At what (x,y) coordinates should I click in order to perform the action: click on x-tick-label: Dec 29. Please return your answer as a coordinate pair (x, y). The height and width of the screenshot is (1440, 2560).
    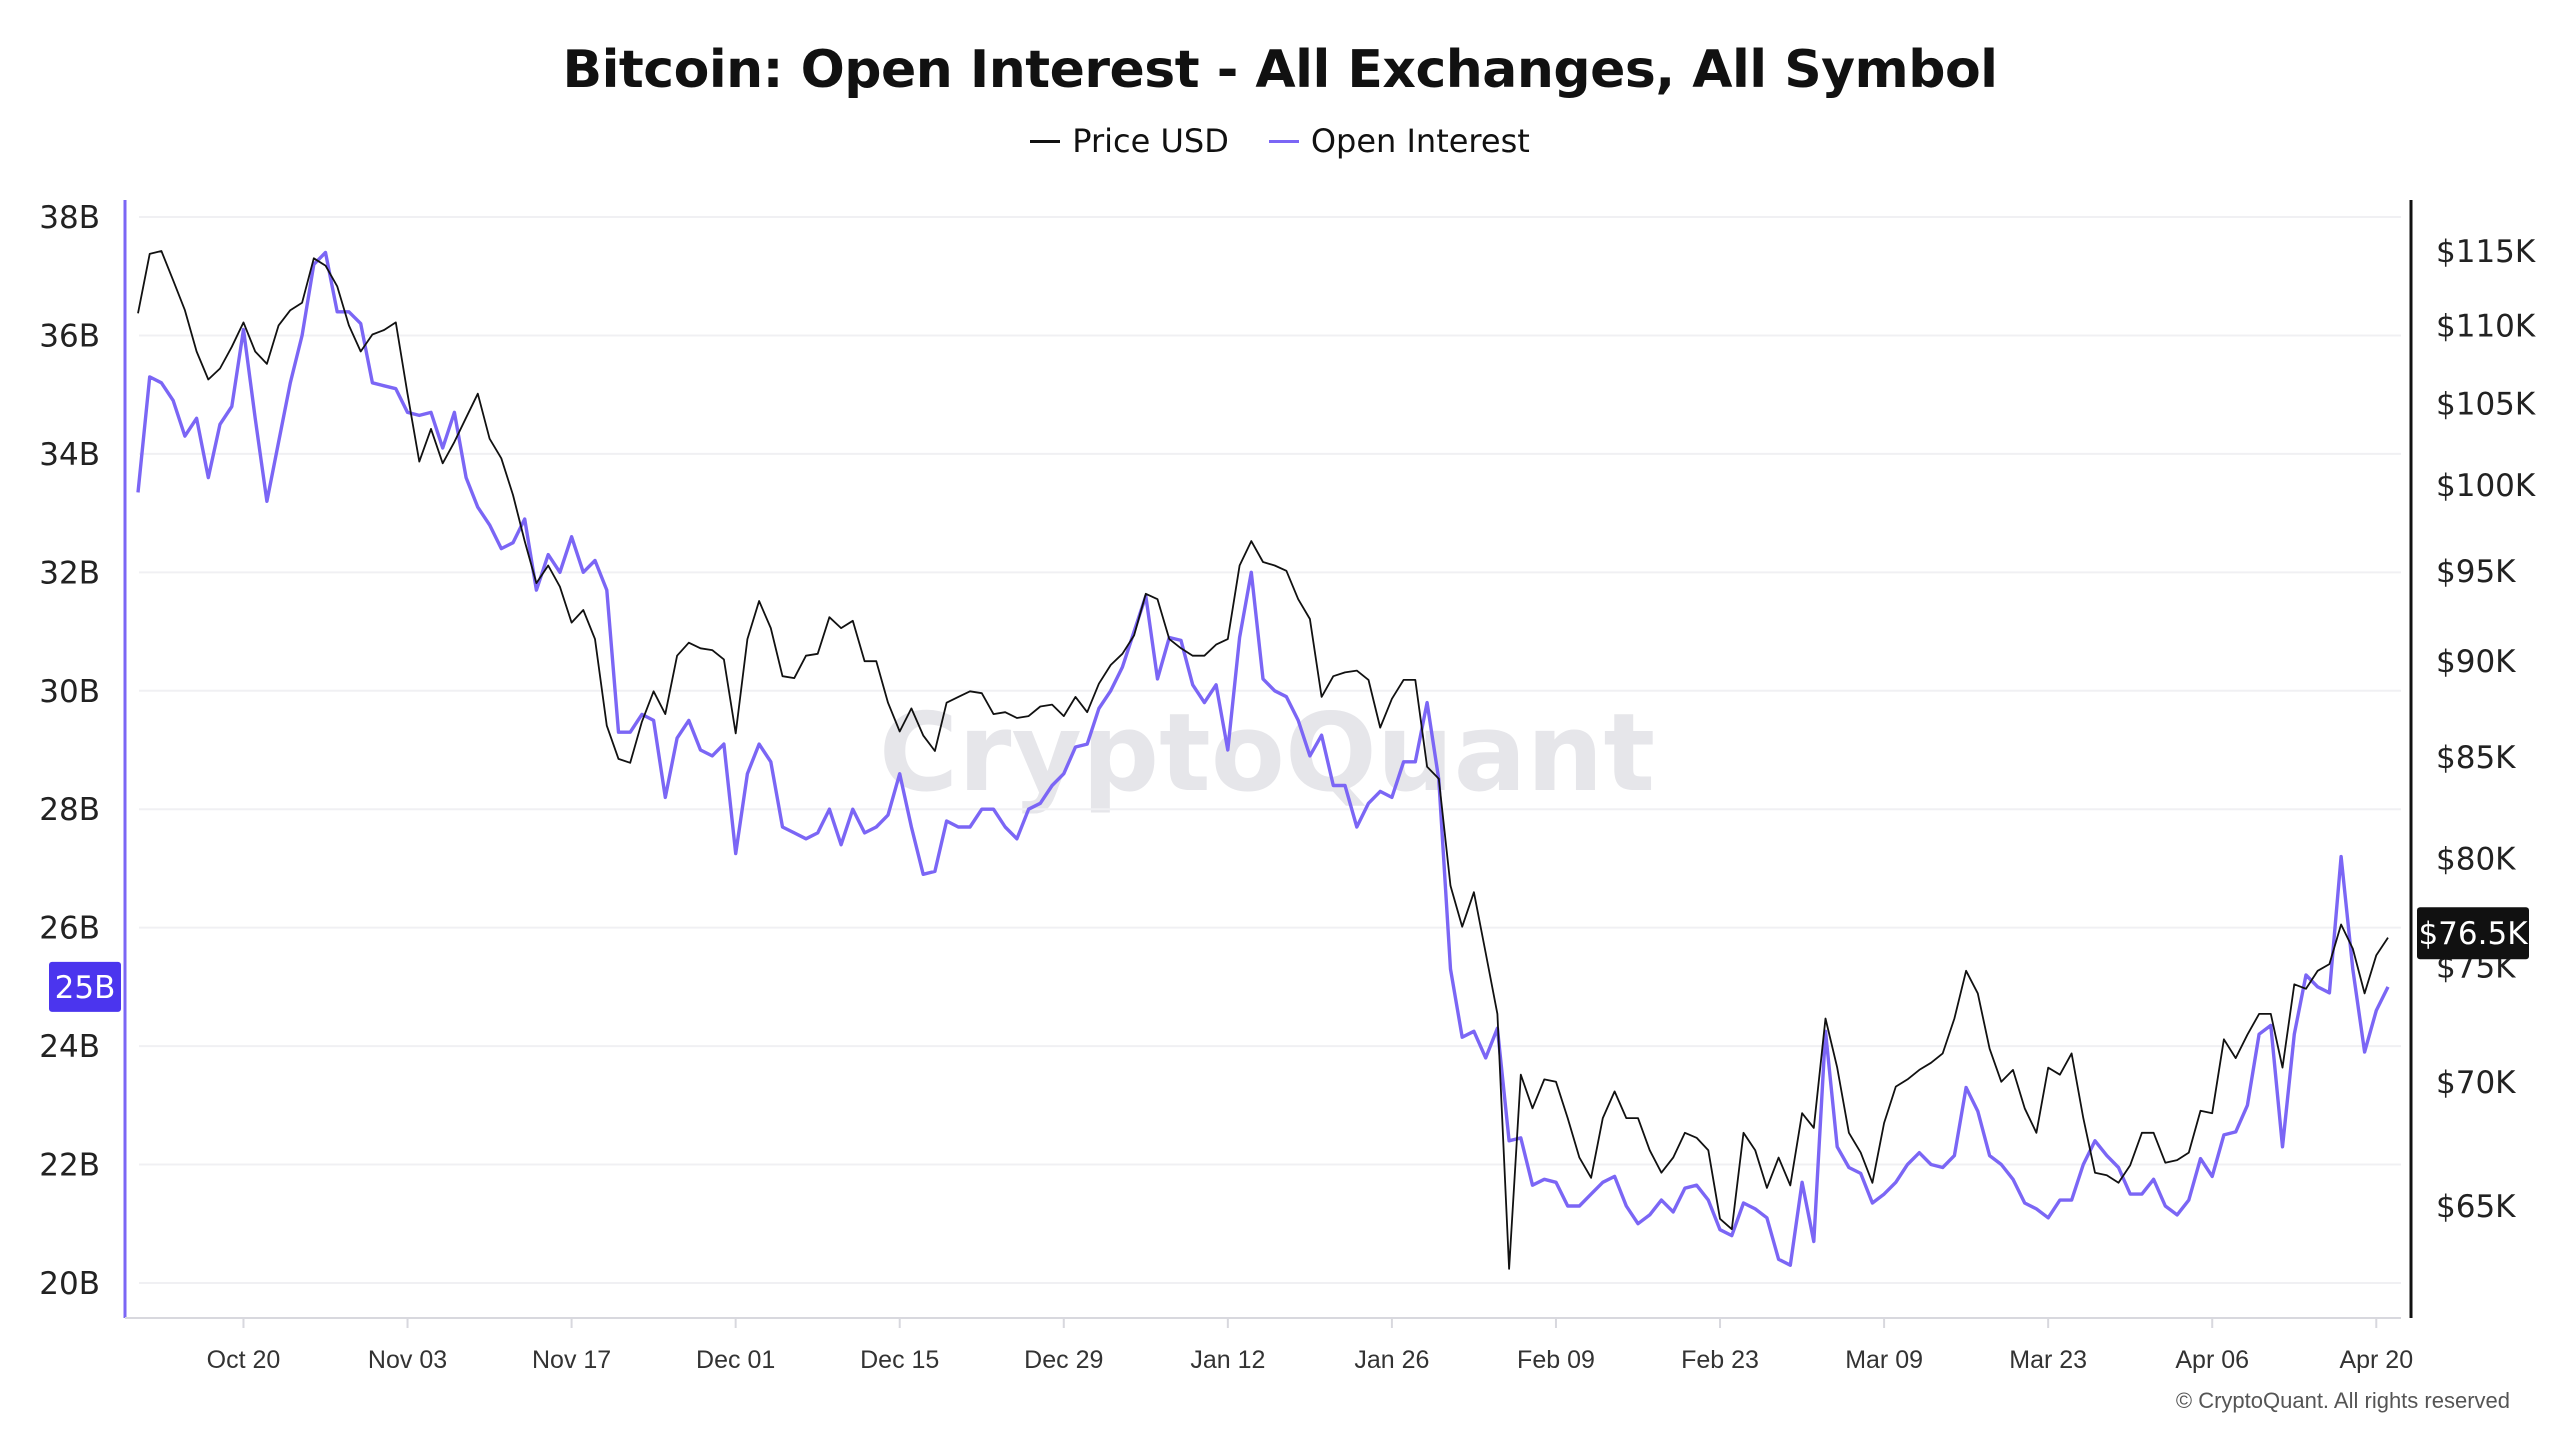
    Looking at the image, I should click on (1063, 1360).